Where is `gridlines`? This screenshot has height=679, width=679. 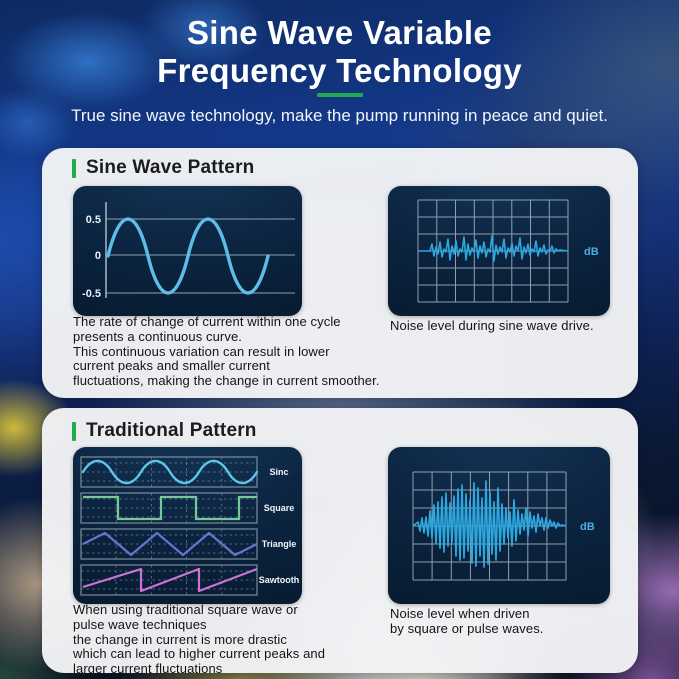 gridlines is located at coordinates (200, 256).